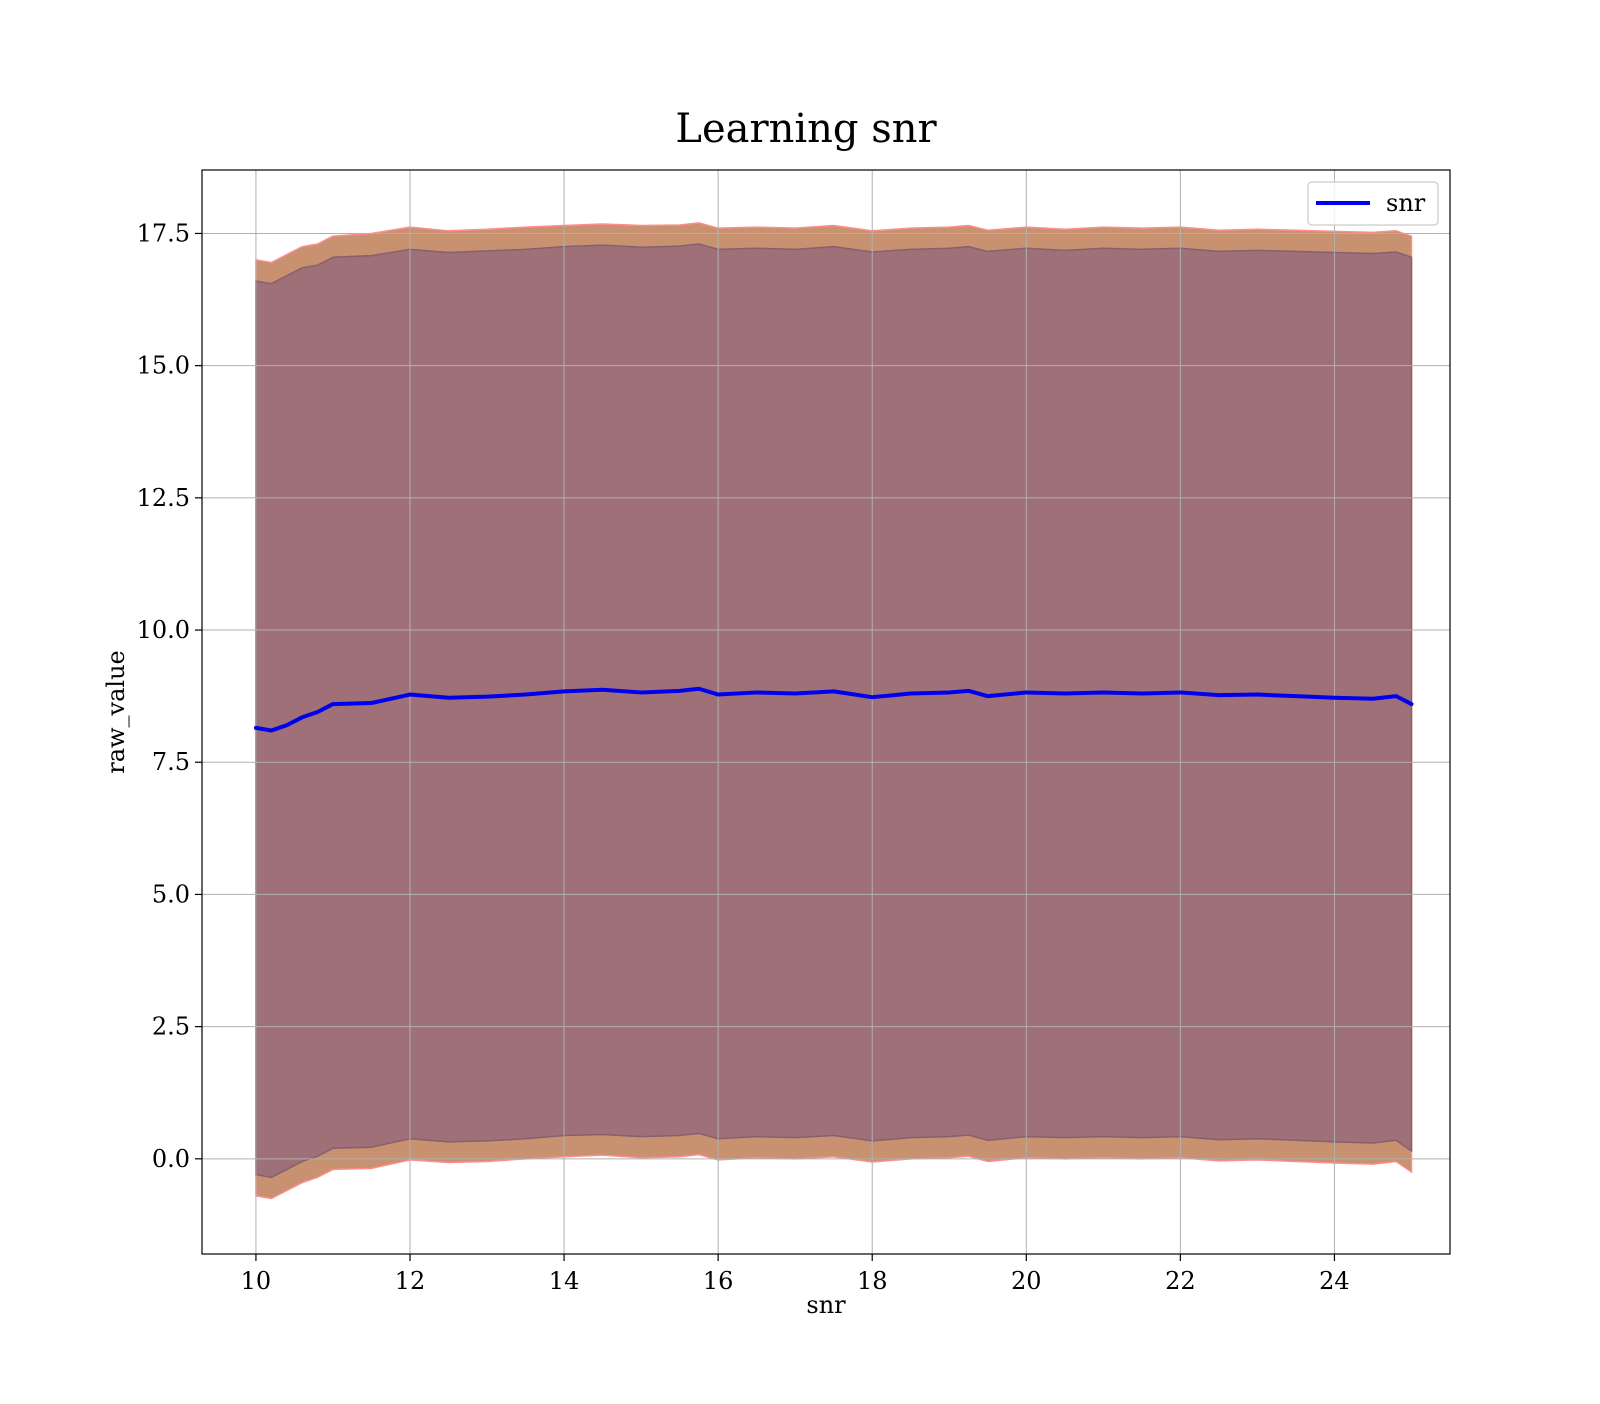 This screenshot has height=1404, width=1600. Describe the element at coordinates (163, 498) in the screenshot. I see `y-tick-label: 12.5` at that location.